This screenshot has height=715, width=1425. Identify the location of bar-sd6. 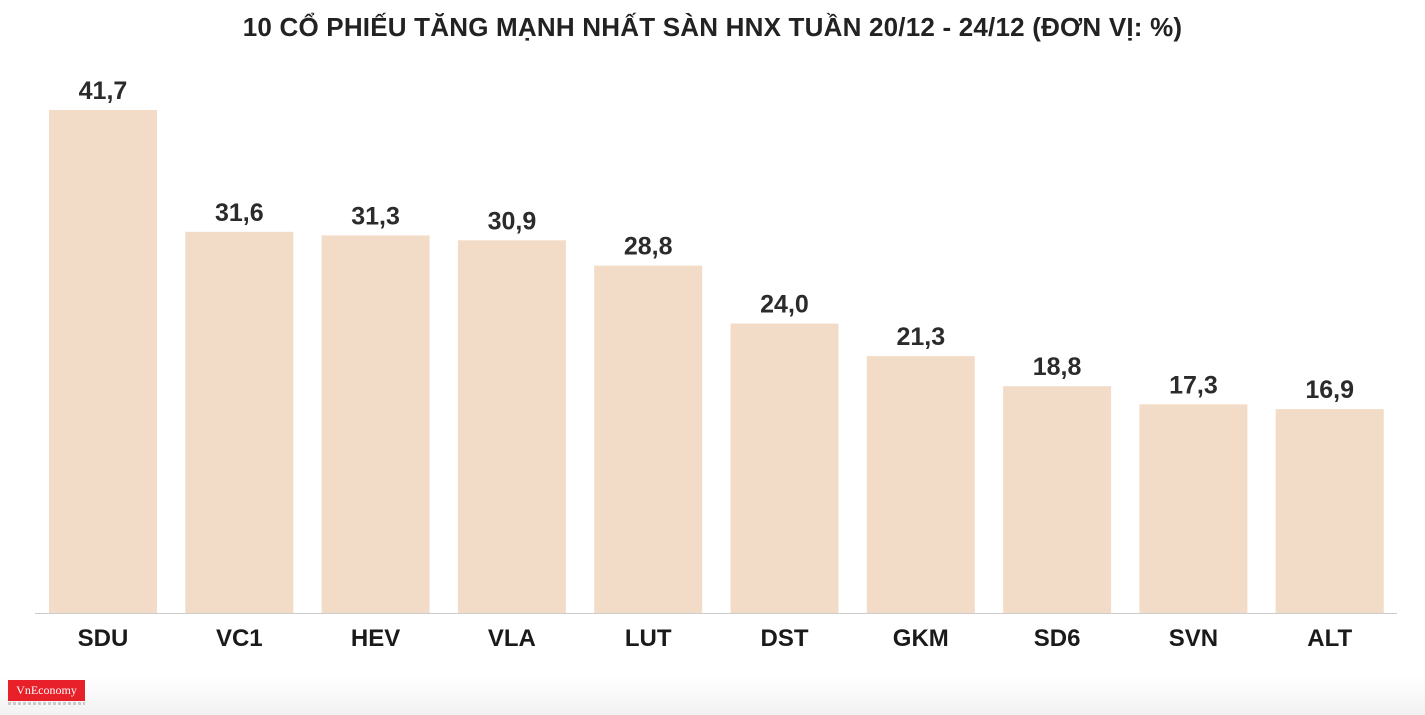
(1057, 499).